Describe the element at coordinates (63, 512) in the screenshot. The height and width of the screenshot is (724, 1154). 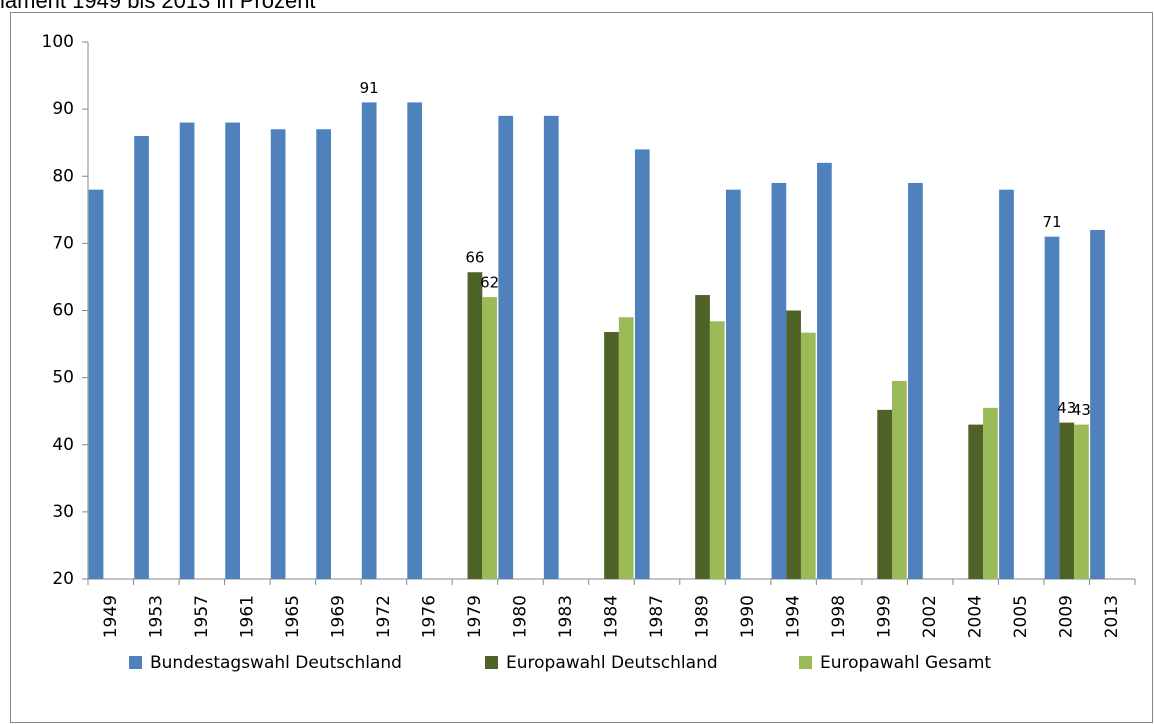
I see `y-tick-label: 30` at that location.